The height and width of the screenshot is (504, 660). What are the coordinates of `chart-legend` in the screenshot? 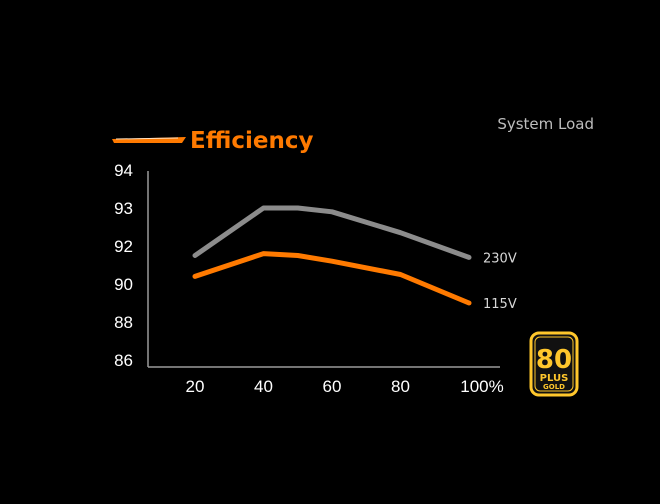 It's located at (149, 140).